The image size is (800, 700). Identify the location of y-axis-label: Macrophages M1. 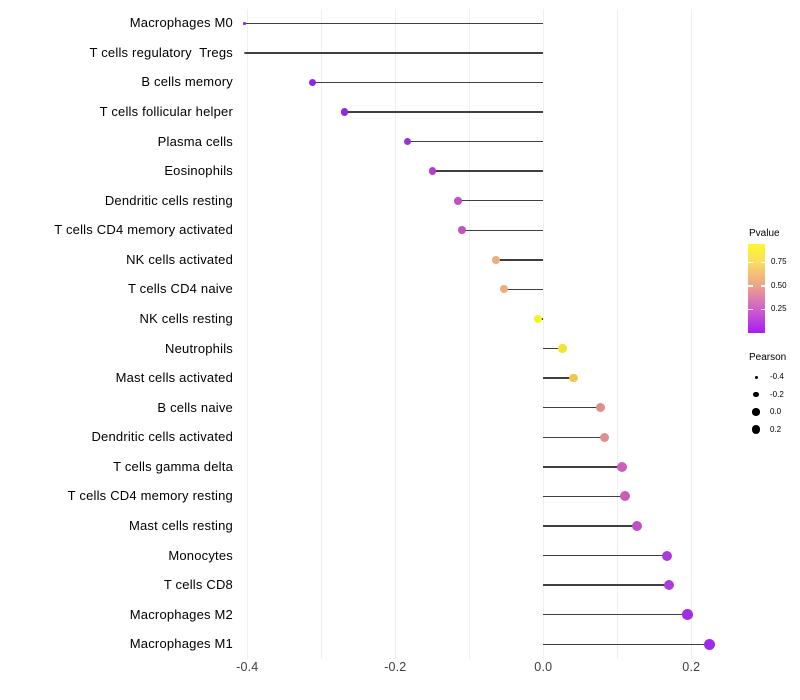
(181, 644).